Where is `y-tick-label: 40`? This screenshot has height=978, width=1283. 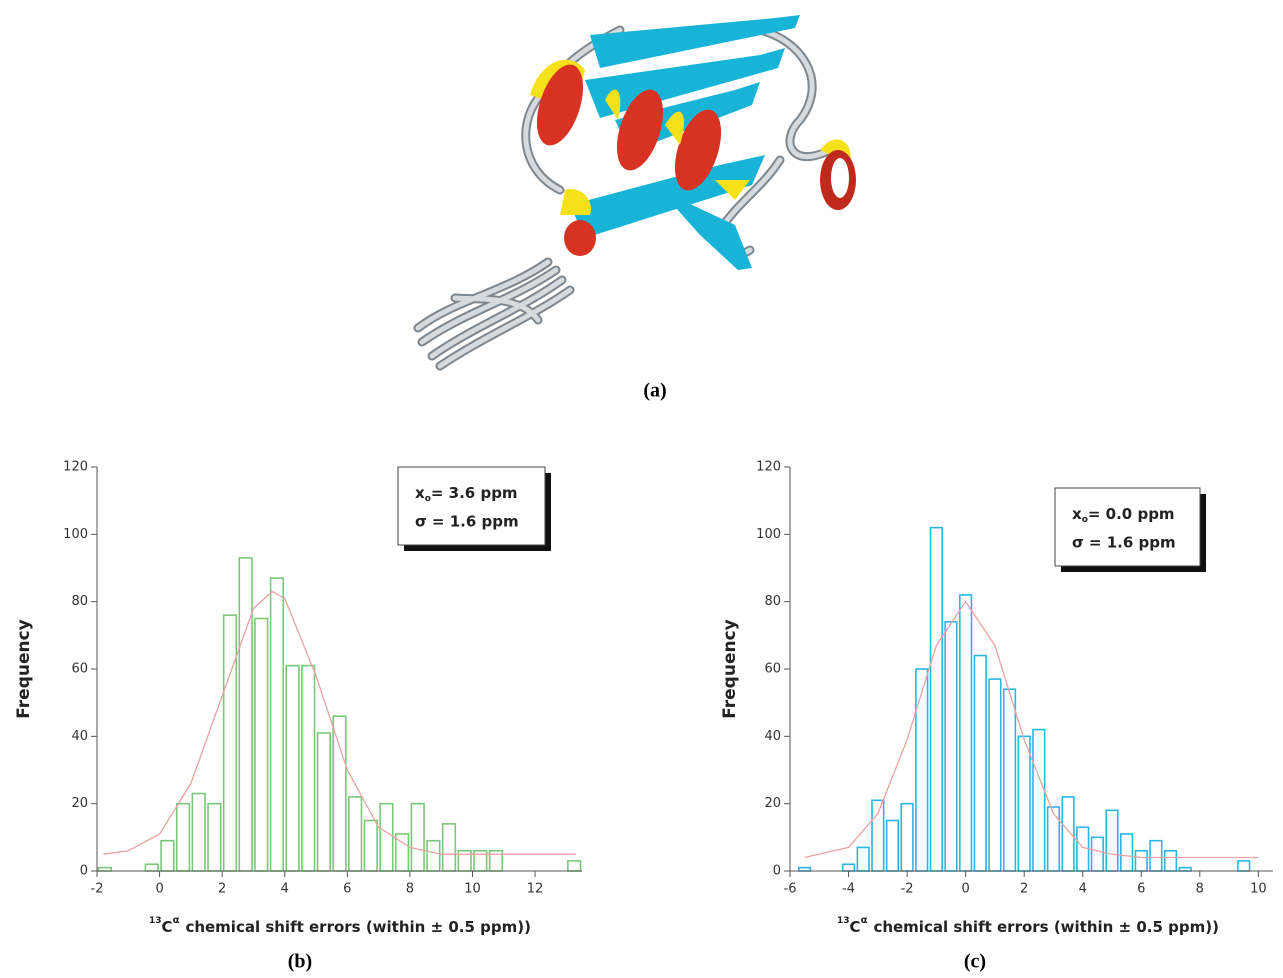
y-tick-label: 40 is located at coordinates (79, 736).